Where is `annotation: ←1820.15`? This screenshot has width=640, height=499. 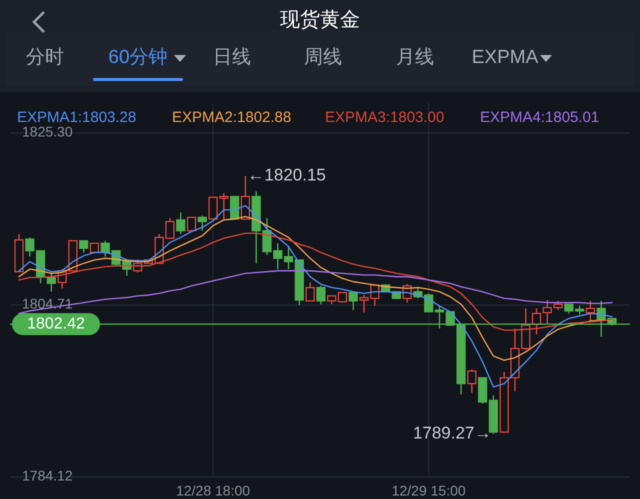 annotation: ←1820.15 is located at coordinates (286, 175).